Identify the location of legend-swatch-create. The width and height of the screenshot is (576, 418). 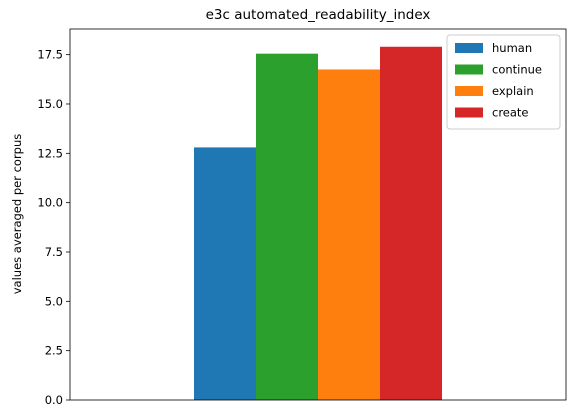
(469, 112).